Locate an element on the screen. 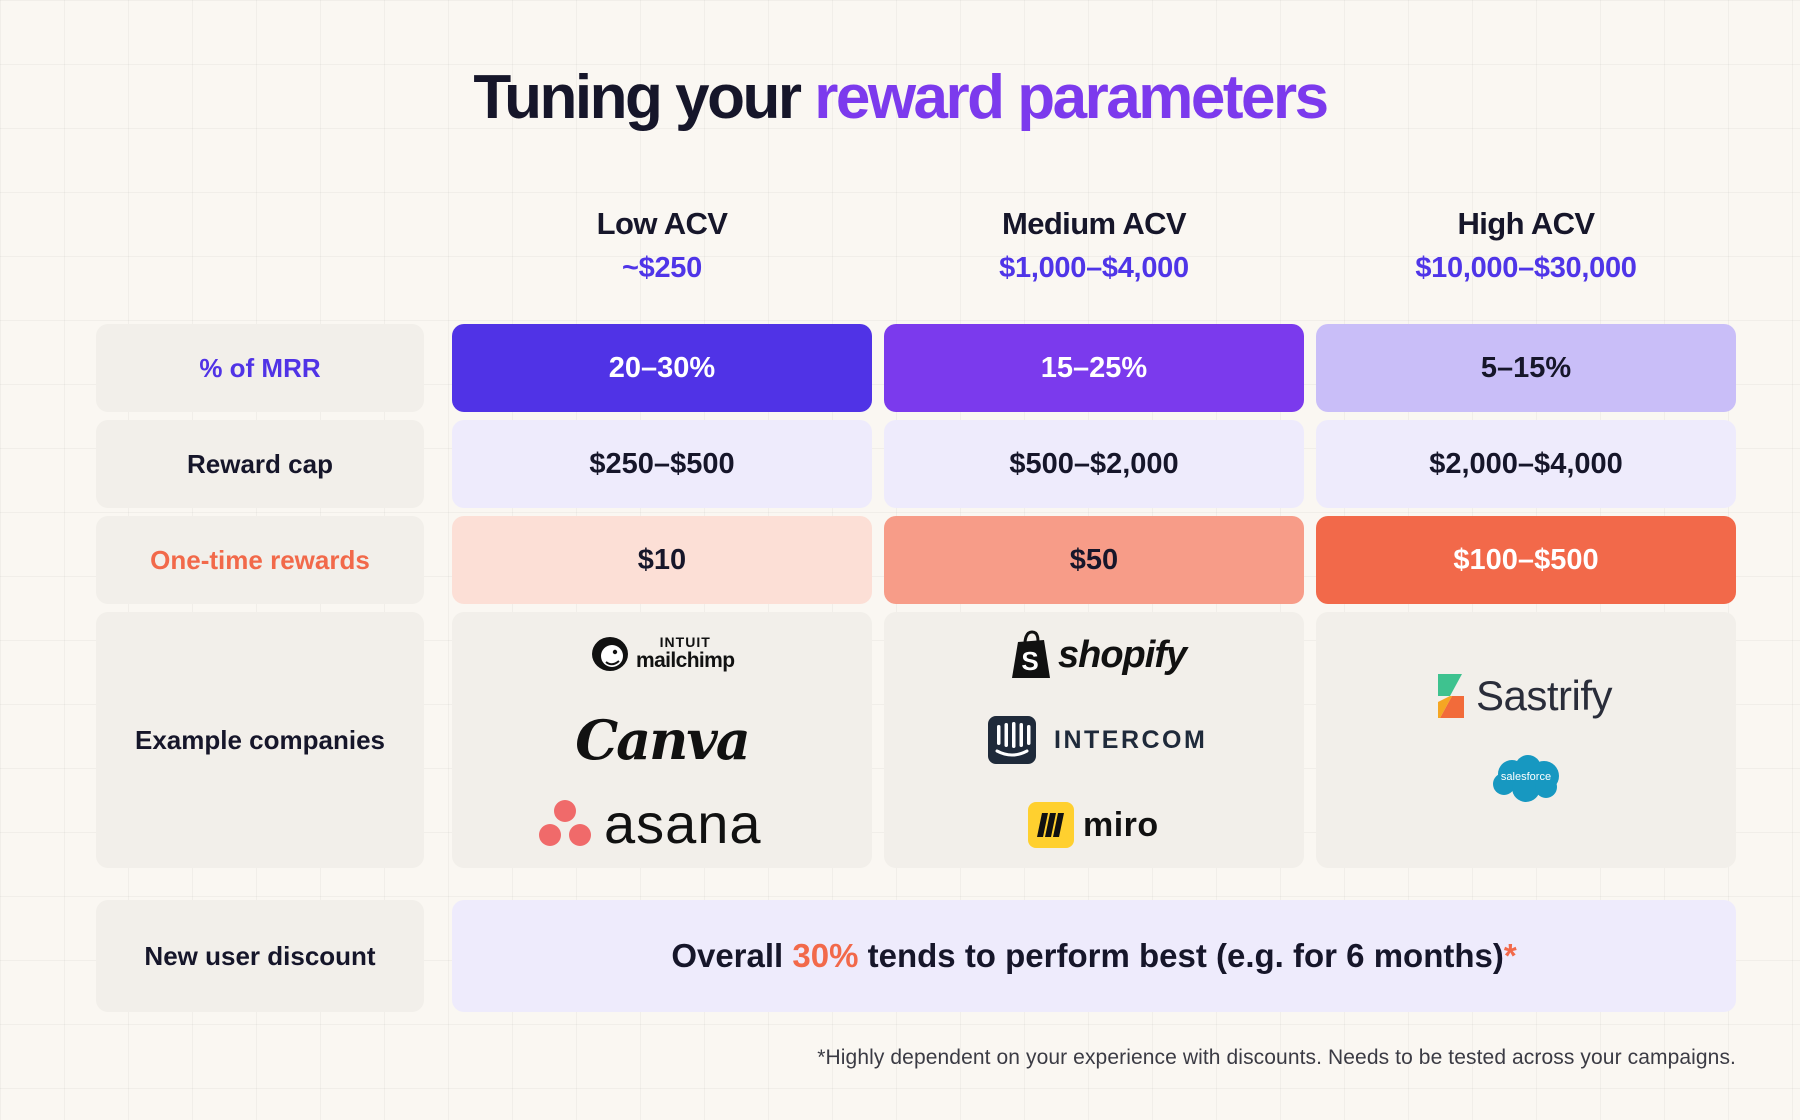  row-label-text: New user discount is located at coordinates (260, 955).